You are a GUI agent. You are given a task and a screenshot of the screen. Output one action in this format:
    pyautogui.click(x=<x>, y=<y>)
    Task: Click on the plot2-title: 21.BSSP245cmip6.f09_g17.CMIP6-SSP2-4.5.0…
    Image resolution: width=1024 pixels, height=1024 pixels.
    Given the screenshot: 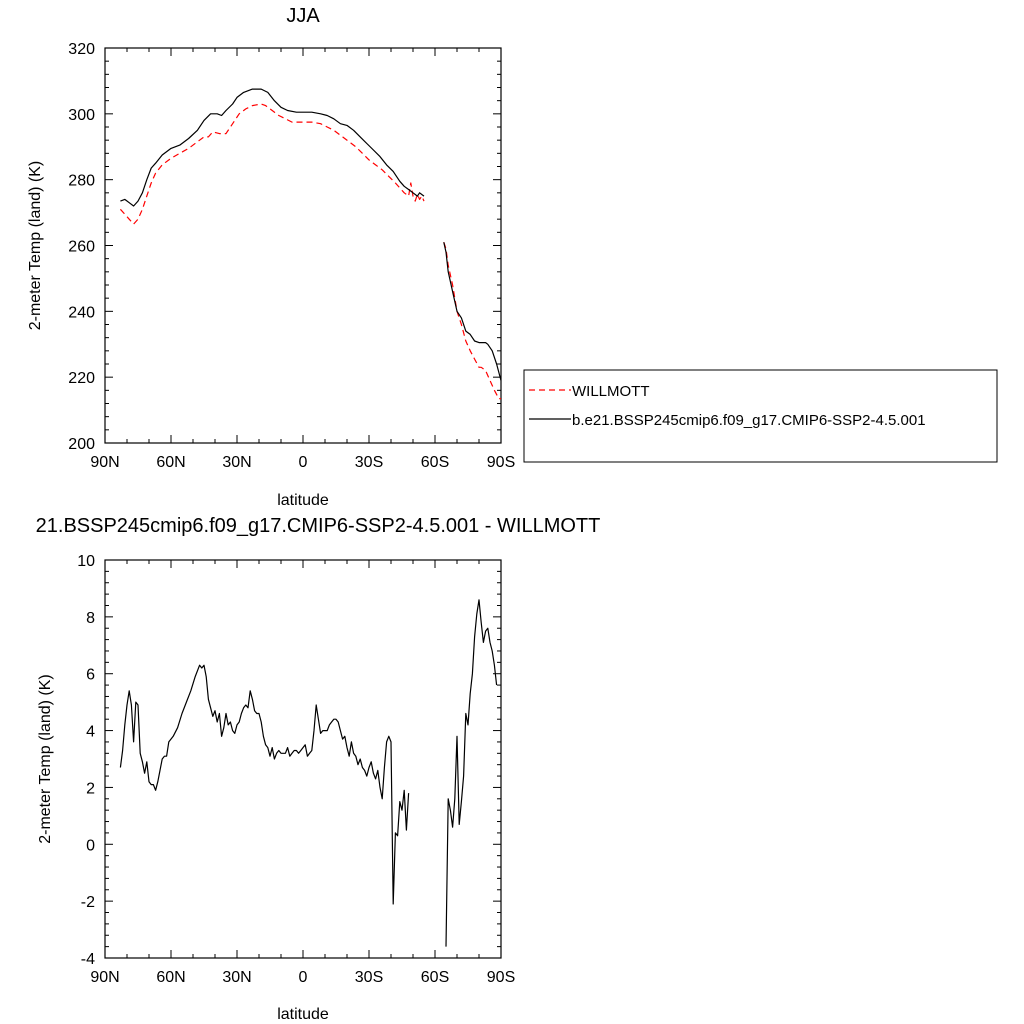 What is the action you would take?
    pyautogui.click(x=318, y=526)
    